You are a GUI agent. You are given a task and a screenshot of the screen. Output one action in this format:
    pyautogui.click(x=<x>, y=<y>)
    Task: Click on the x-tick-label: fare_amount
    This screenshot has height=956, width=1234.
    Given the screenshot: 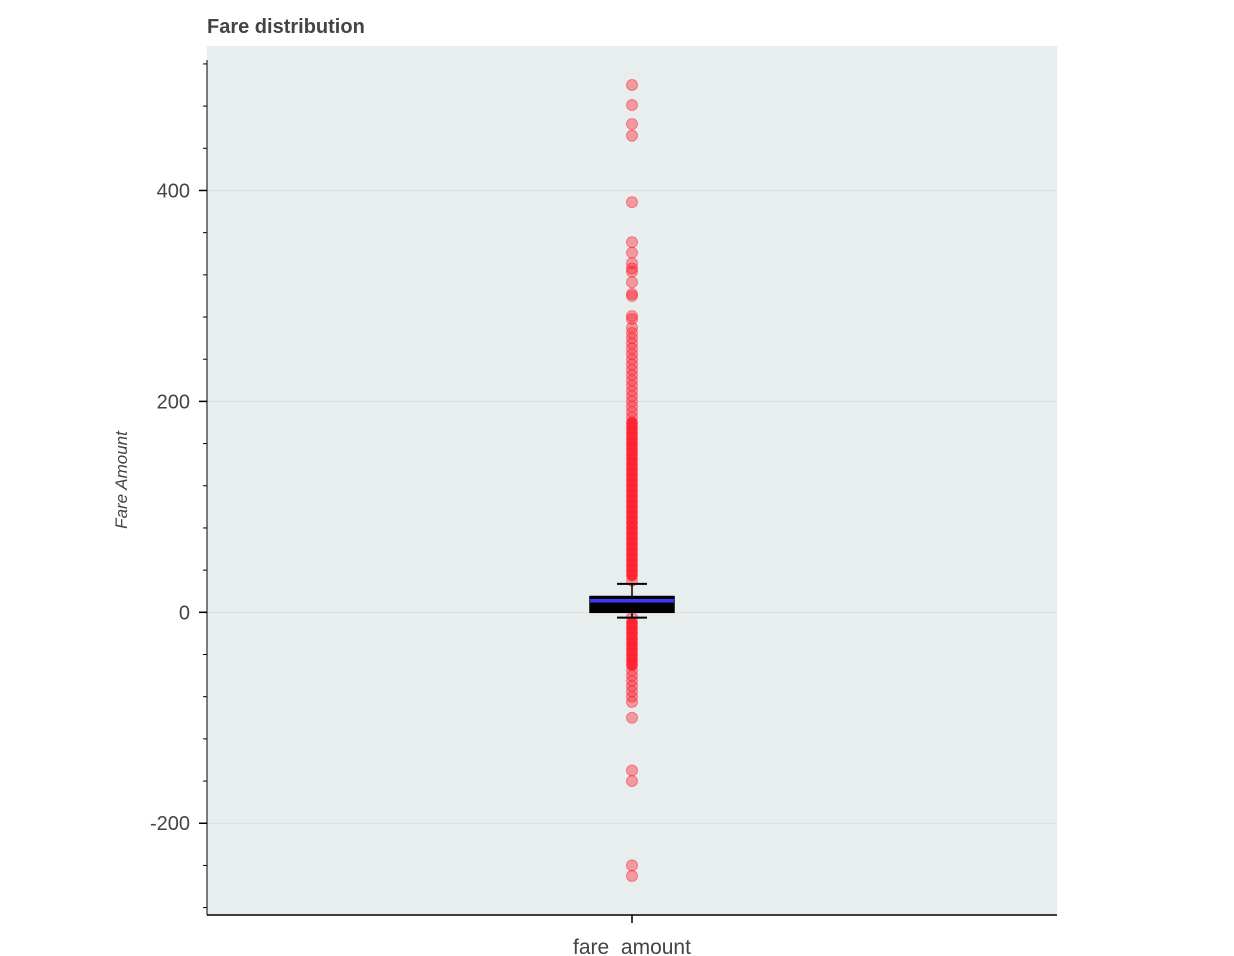 What is the action you would take?
    pyautogui.click(x=632, y=946)
    